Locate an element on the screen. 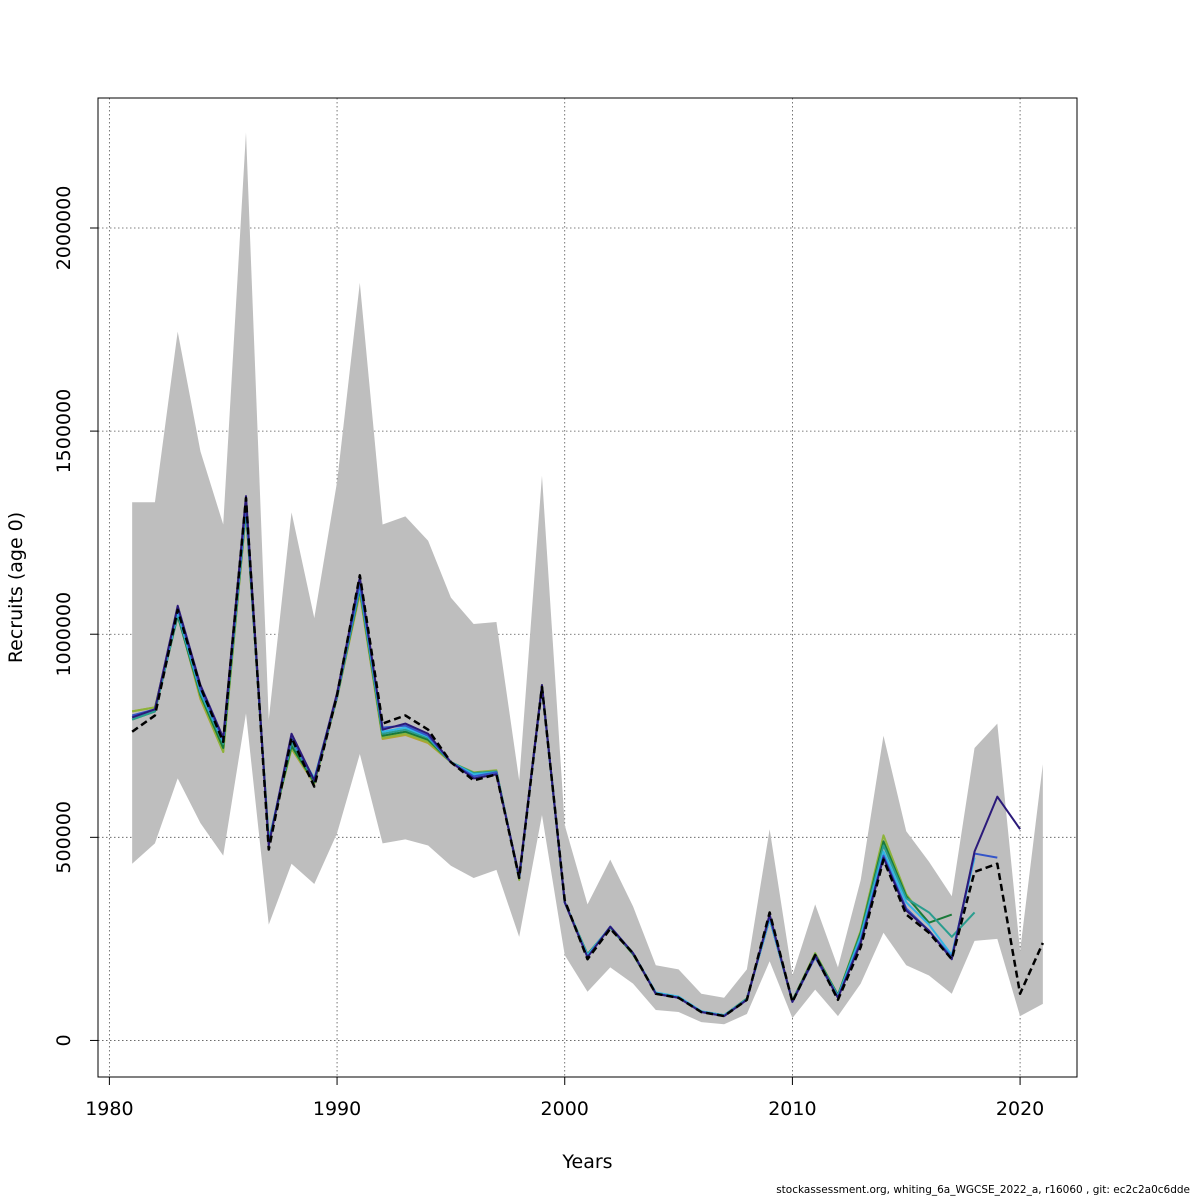 This screenshot has height=1200, width=1200. y-tick-label-0: 0 is located at coordinates (64, 1040).